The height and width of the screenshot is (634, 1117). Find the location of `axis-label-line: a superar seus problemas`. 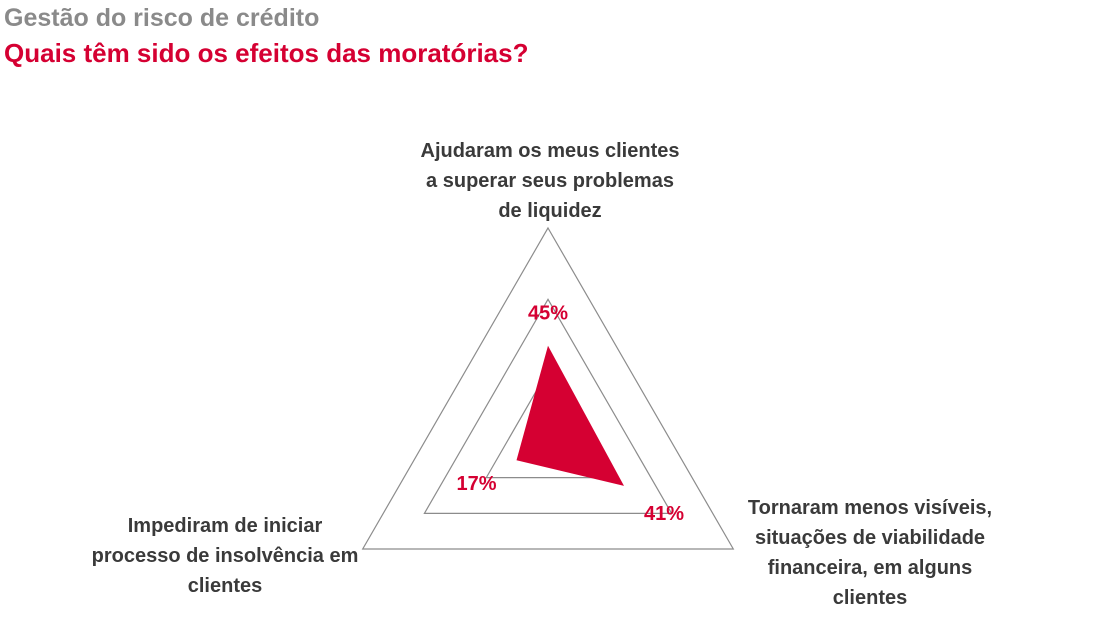

axis-label-line: a superar seus problemas is located at coordinates (550, 181).